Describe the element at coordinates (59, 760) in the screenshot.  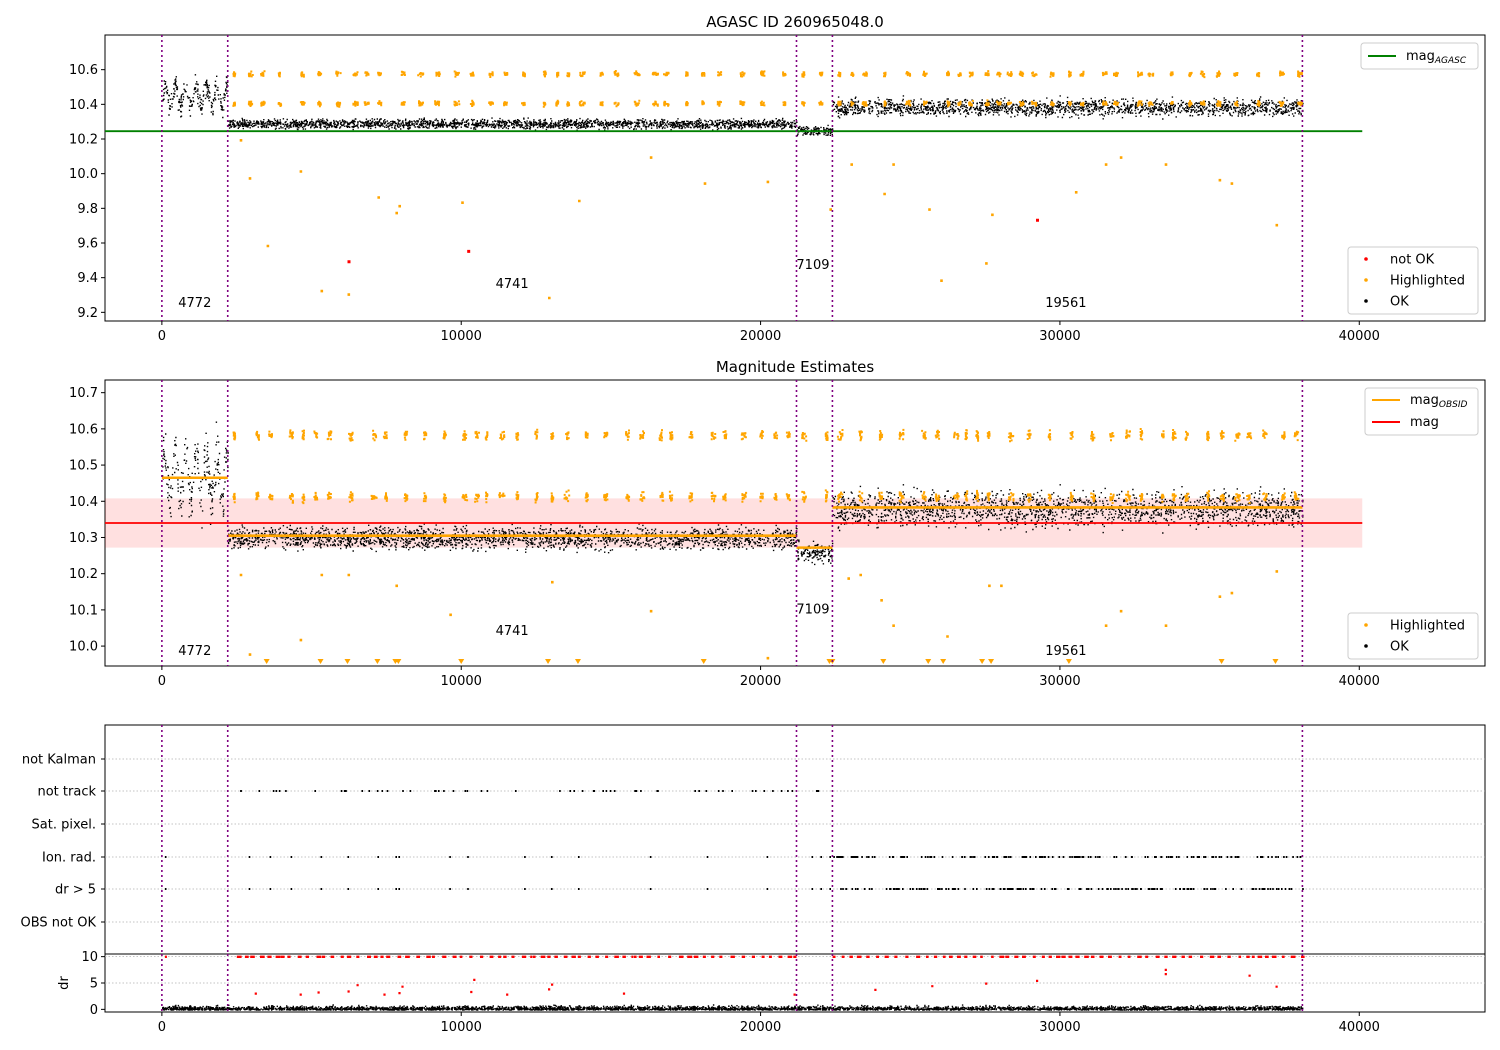
I see `flag-row-label: not Kalman` at that location.